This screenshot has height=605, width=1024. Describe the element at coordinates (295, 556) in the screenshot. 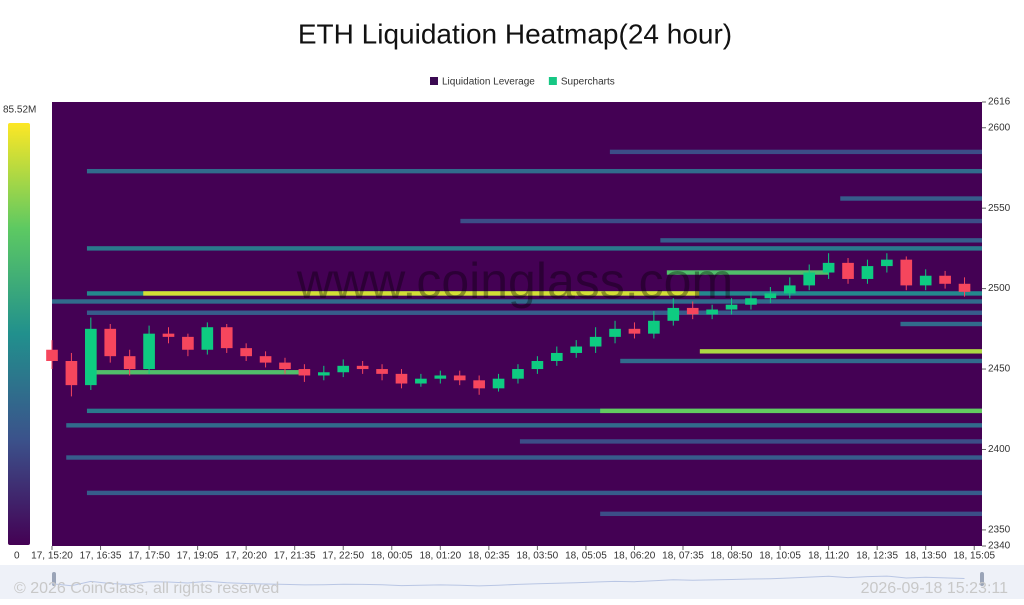

I see `x-tick-label: 17, 21:35` at that location.